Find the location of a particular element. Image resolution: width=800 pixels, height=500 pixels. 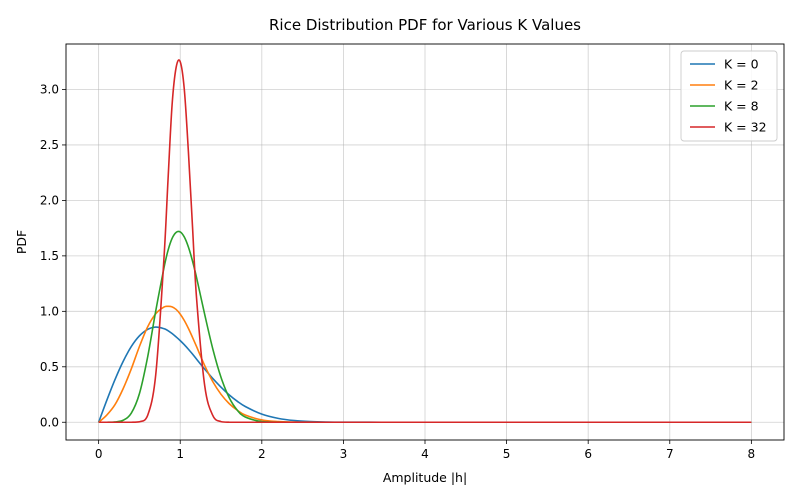

x-tick-label: 0 is located at coordinates (99, 454).